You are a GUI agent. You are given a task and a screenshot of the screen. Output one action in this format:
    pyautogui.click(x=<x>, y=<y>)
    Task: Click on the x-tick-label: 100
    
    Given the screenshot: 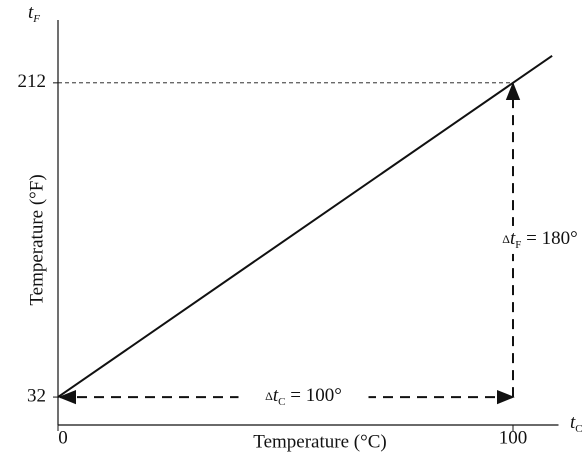 What is the action you would take?
    pyautogui.click(x=513, y=437)
    